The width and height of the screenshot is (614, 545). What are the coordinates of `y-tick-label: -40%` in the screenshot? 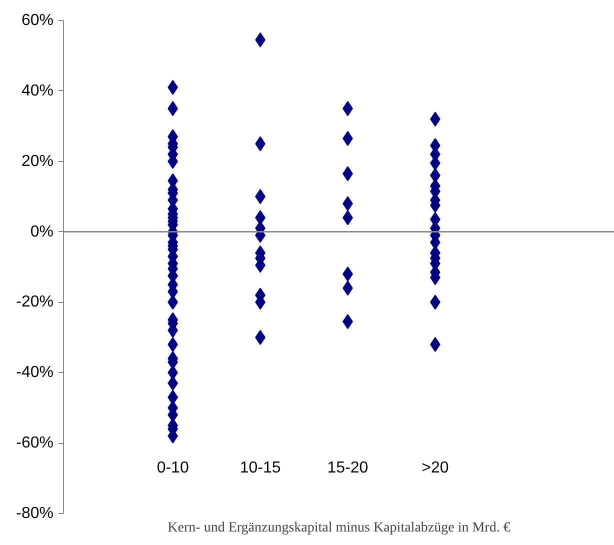 It's located at (35, 373).